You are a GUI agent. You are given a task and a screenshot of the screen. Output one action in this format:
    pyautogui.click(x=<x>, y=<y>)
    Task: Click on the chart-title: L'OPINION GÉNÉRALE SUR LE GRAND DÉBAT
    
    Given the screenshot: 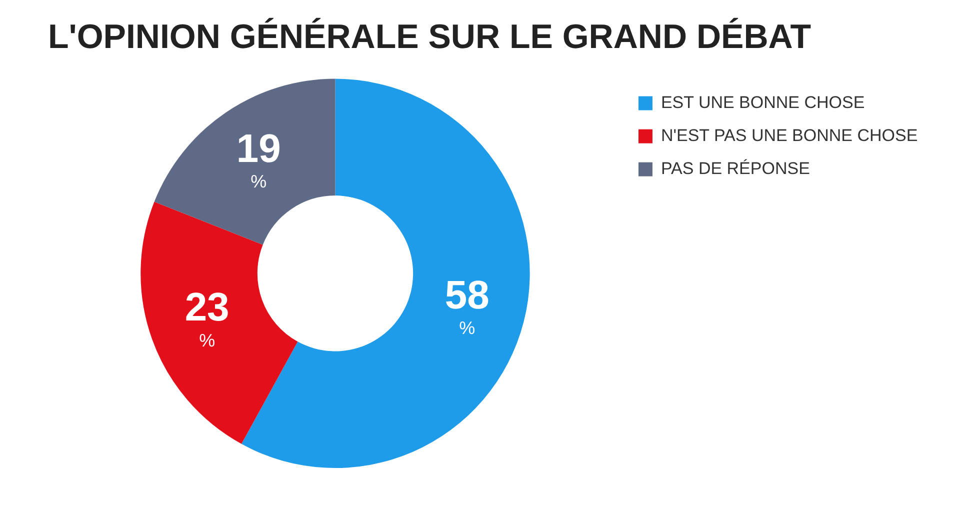 What is the action you would take?
    pyautogui.click(x=430, y=36)
    